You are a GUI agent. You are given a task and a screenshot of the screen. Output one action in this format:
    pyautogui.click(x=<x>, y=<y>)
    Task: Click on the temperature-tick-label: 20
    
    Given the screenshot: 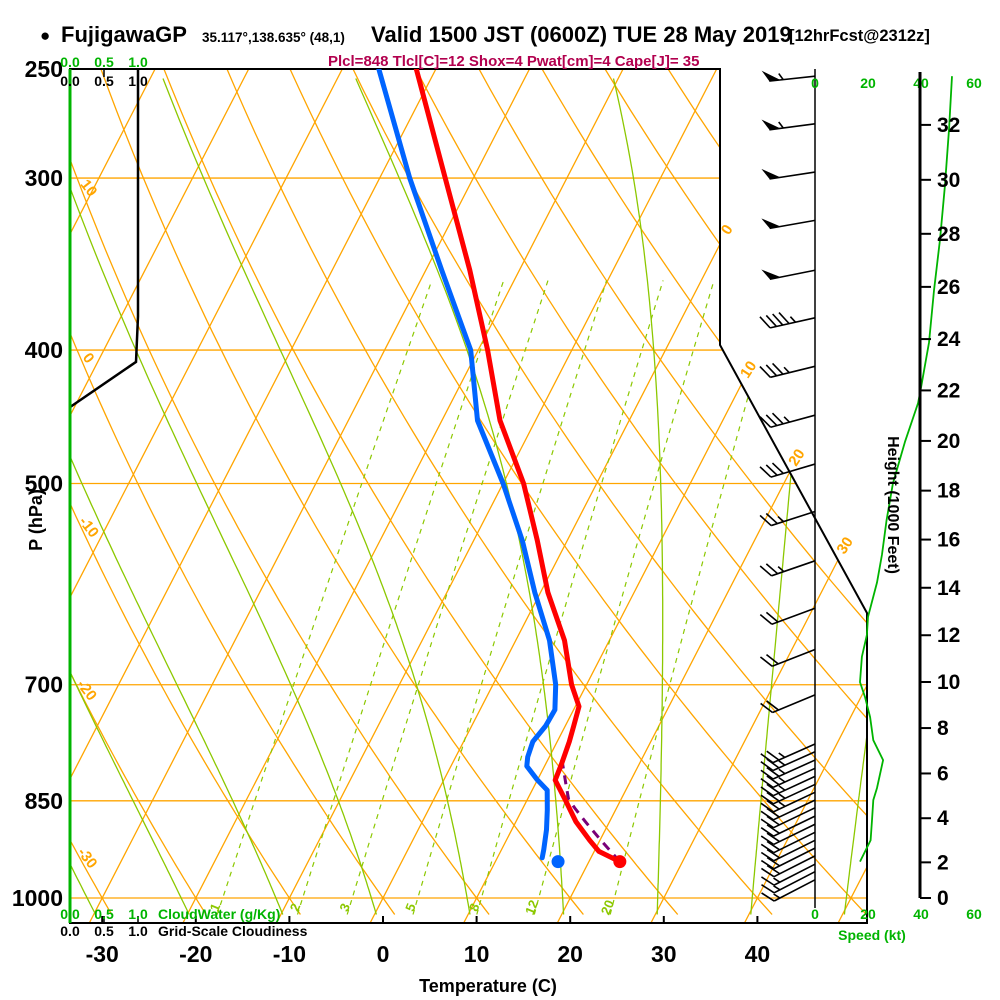 What is the action you would take?
    pyautogui.click(x=570, y=954)
    